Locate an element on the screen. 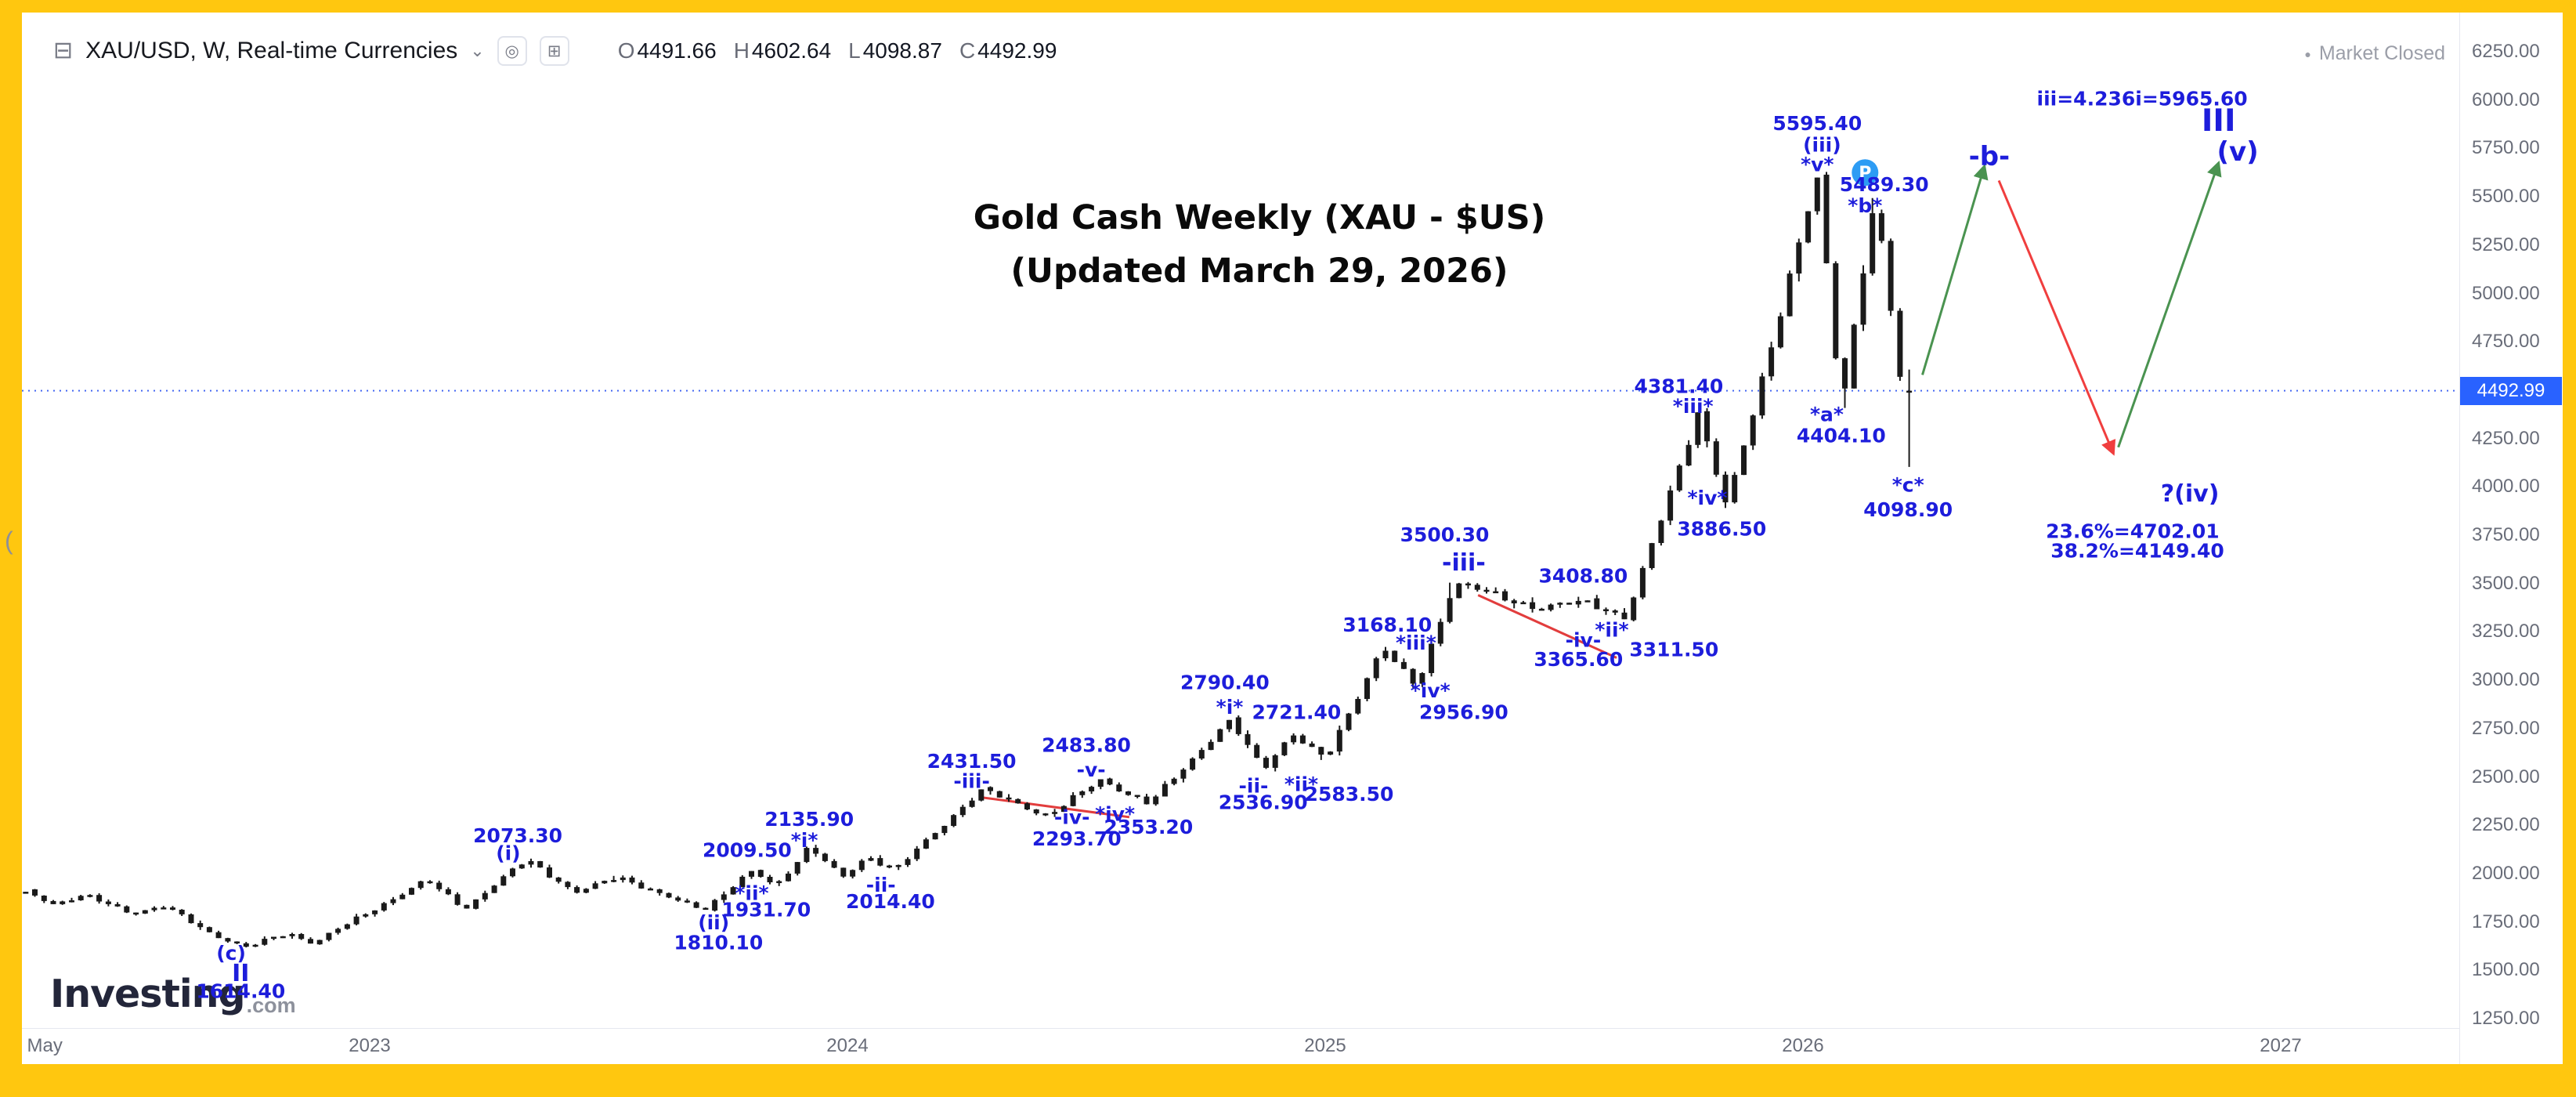 The image size is (2576, 1097). wave-annotation: 23.6%=4702.01 is located at coordinates (2133, 531).